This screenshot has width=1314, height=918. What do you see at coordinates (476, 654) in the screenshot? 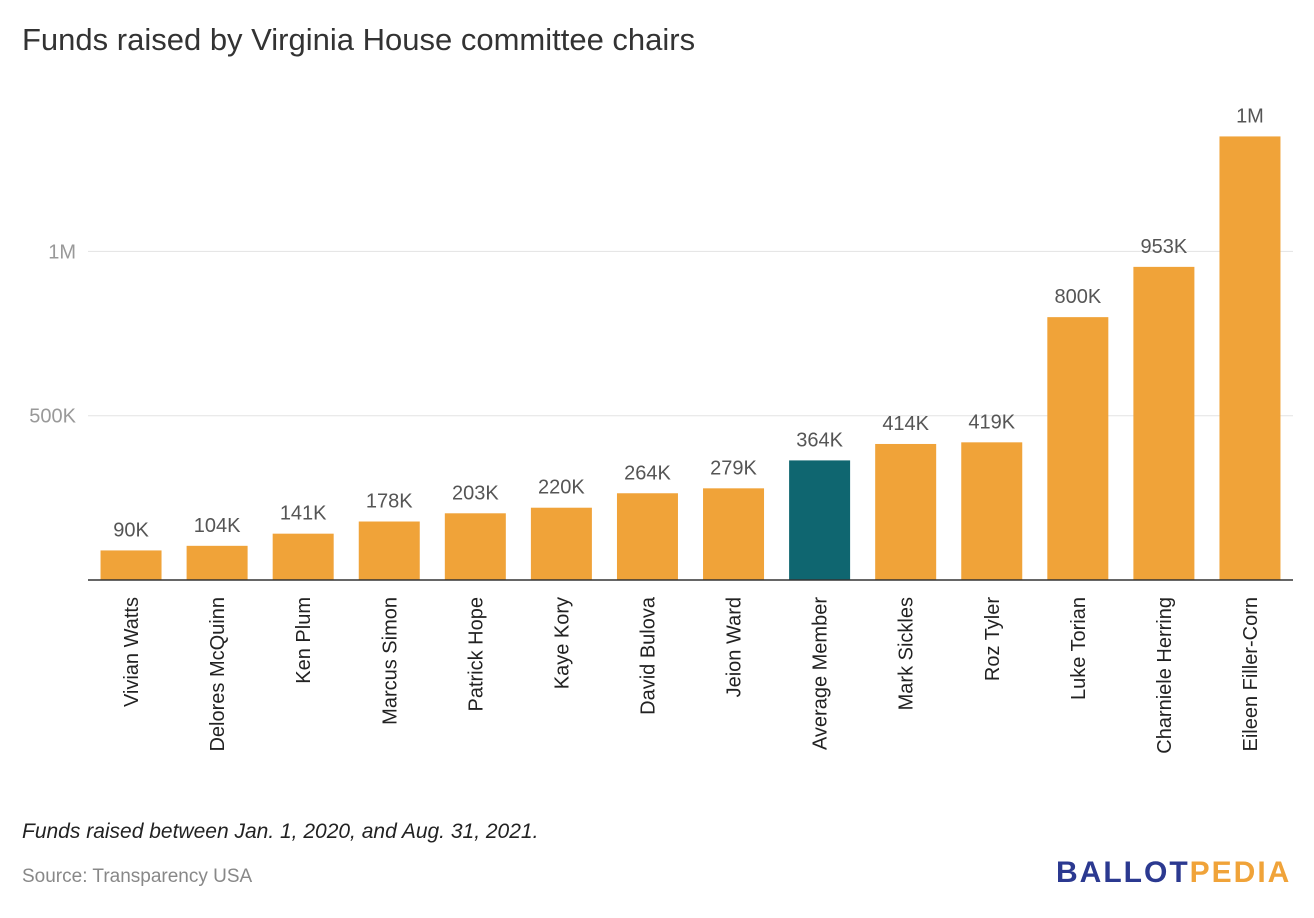
I see `category-label-4: Patrick Hope` at bounding box center [476, 654].